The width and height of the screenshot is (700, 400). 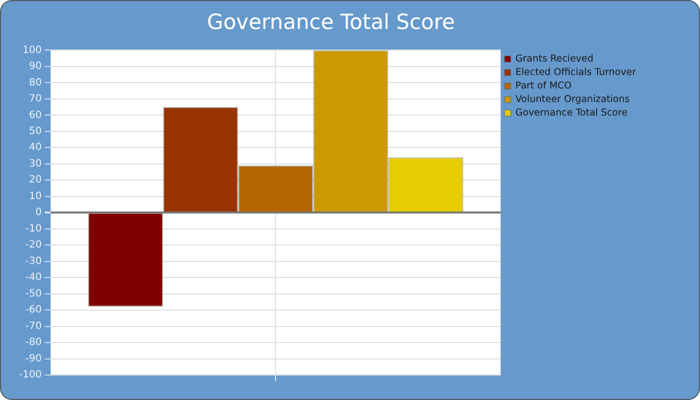 What do you see at coordinates (30, 375) in the screenshot?
I see `y-tick-label: -100` at bounding box center [30, 375].